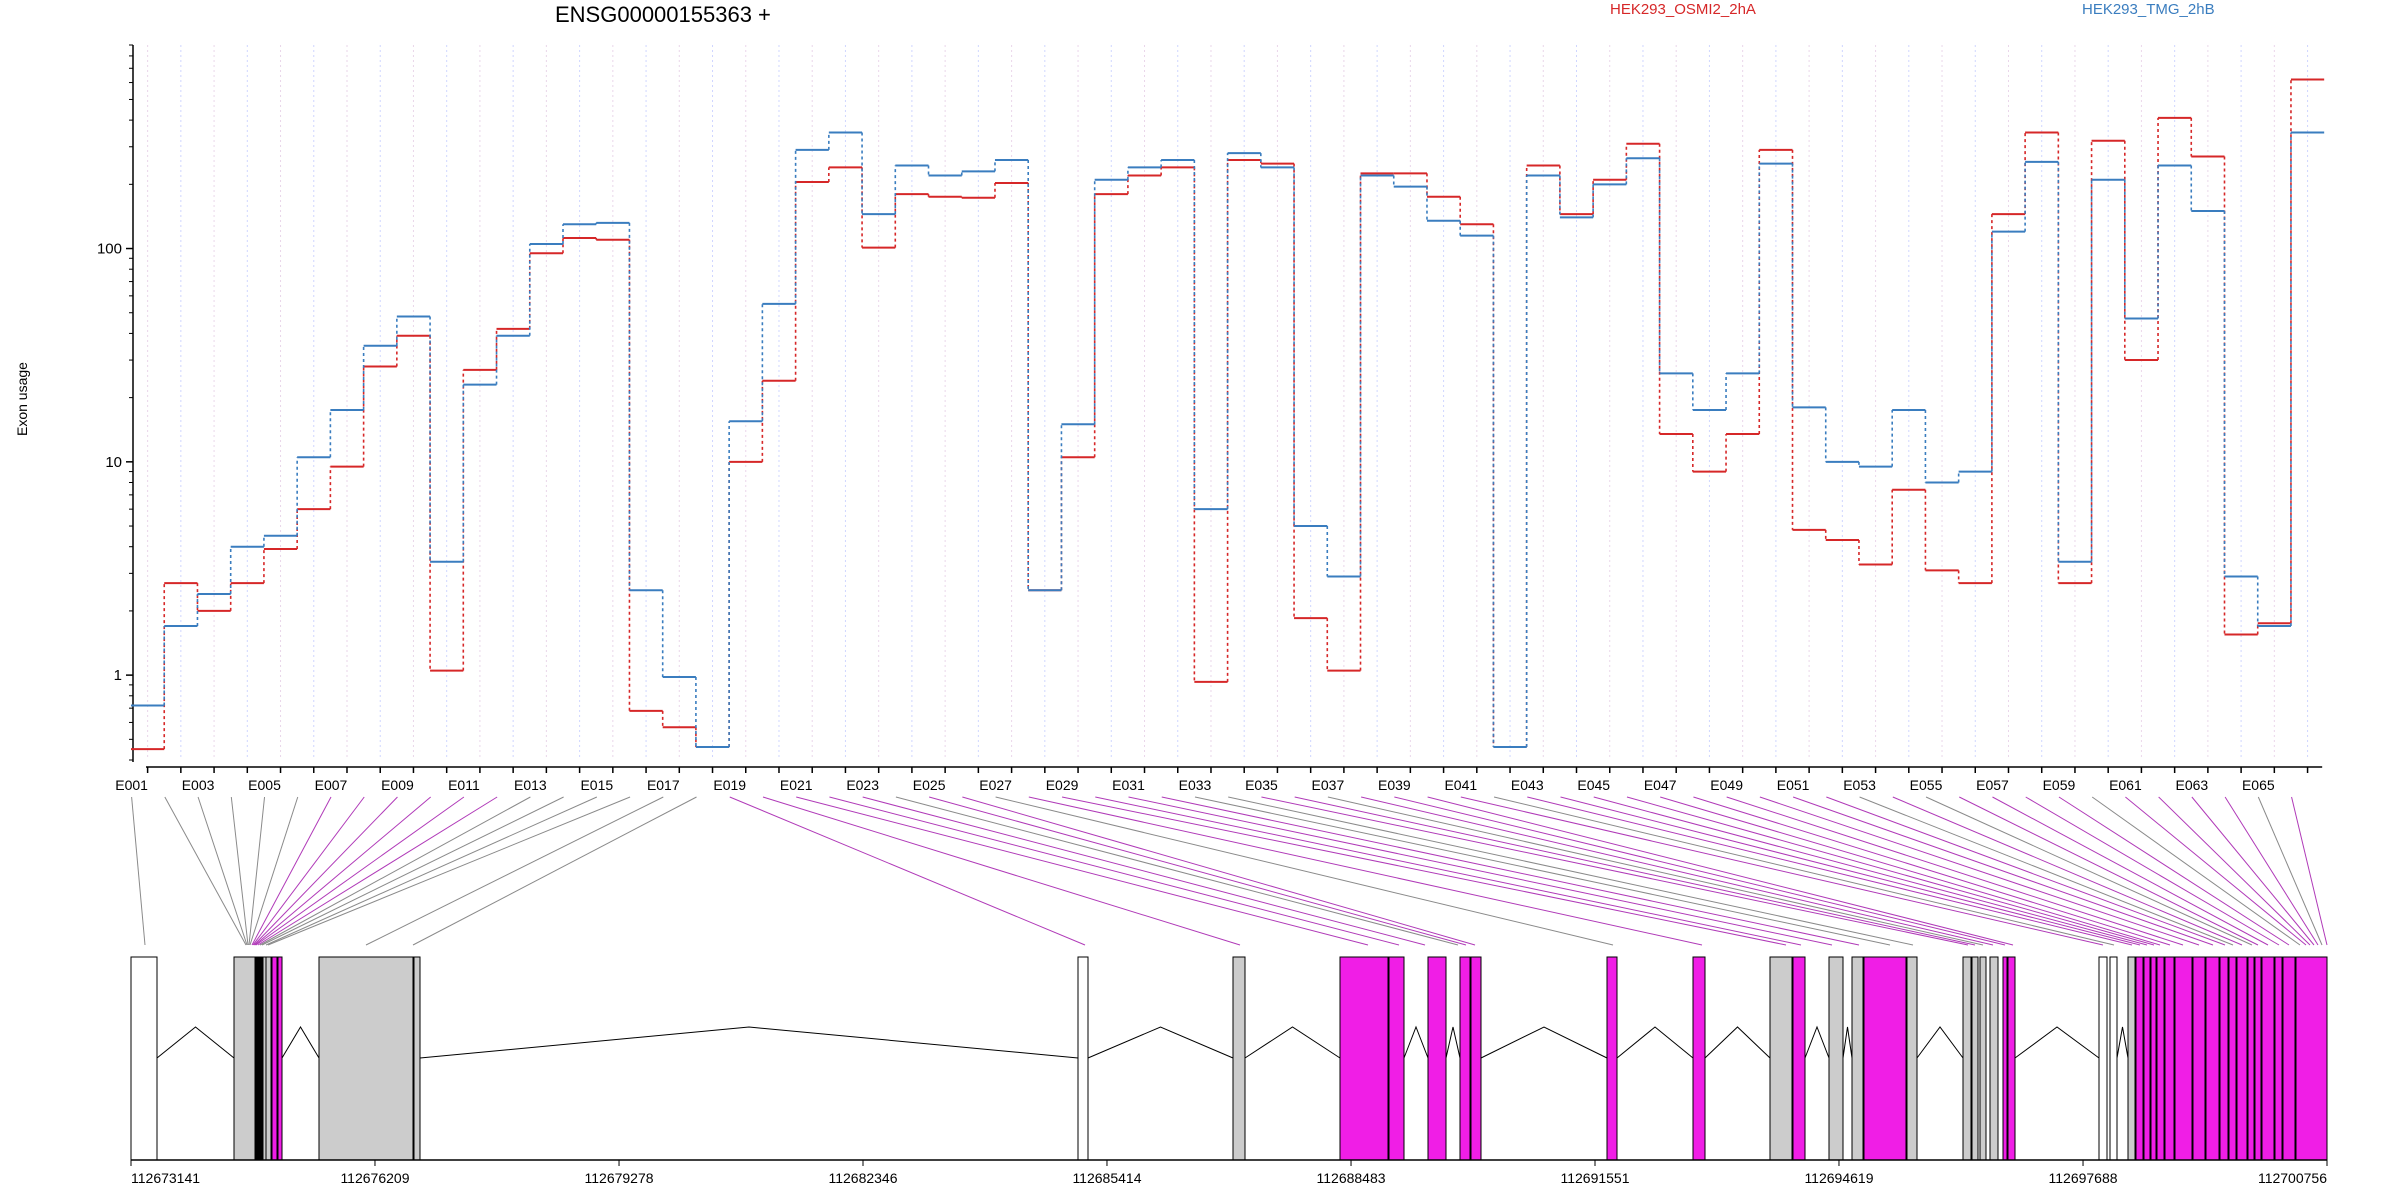 The height and width of the screenshot is (1200, 2400). I want to click on x-tick-label: E063, so click(2192, 785).